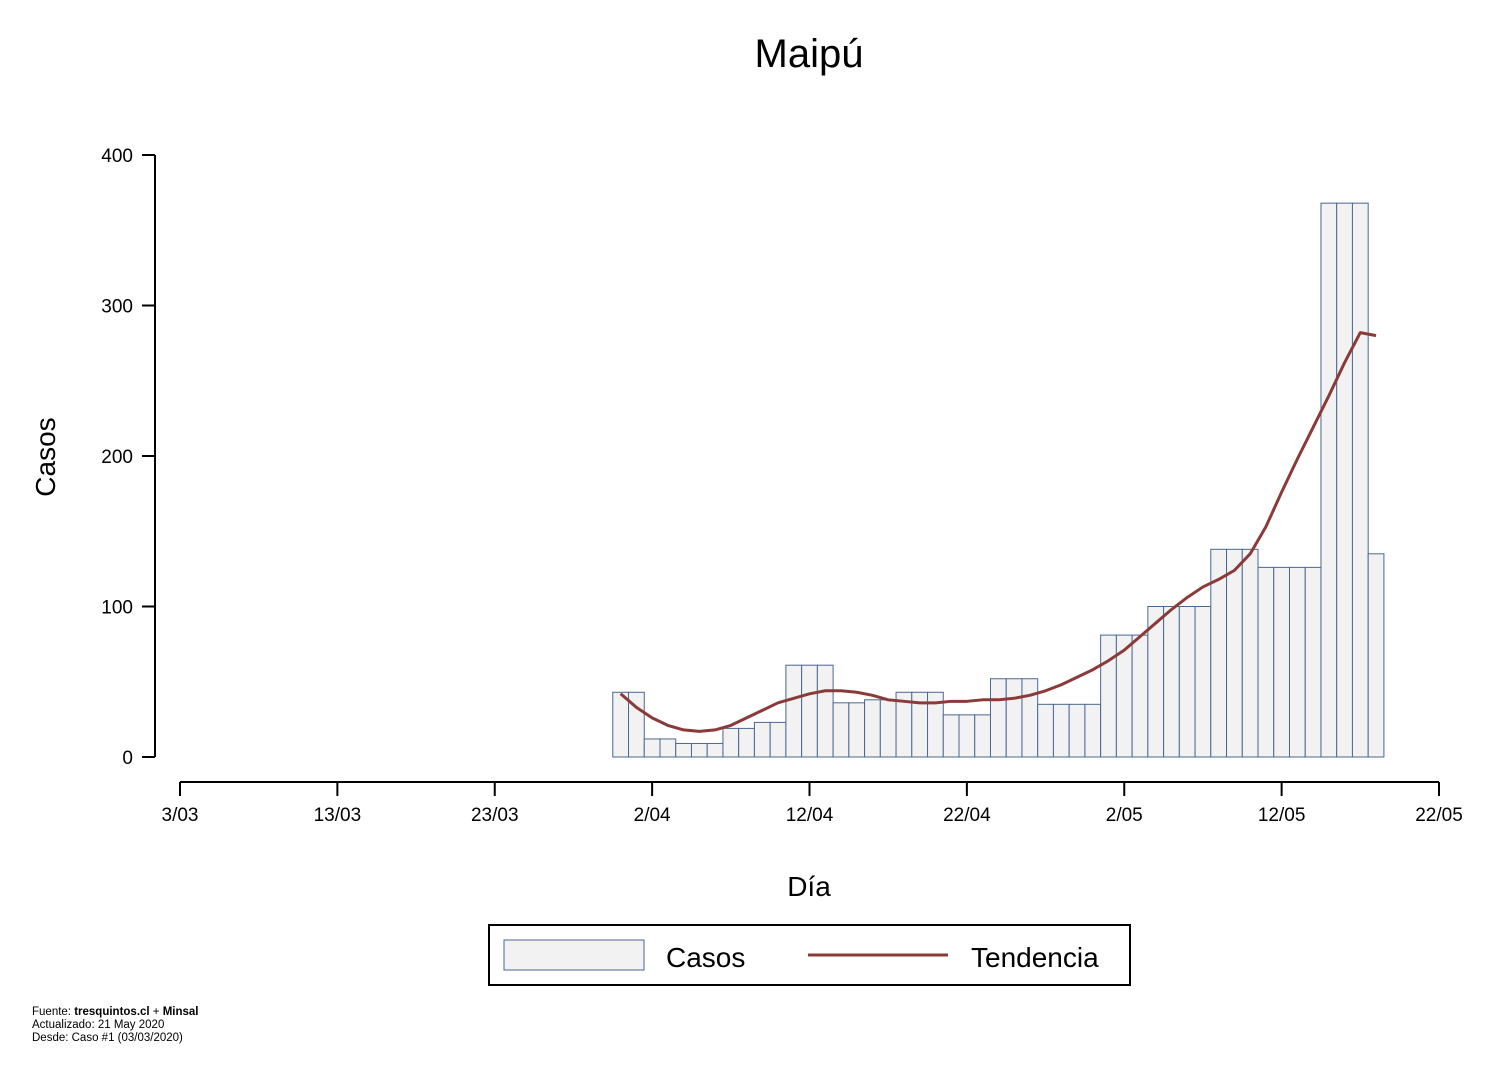  I want to click on x-tick-label: 2/04, so click(652, 815).